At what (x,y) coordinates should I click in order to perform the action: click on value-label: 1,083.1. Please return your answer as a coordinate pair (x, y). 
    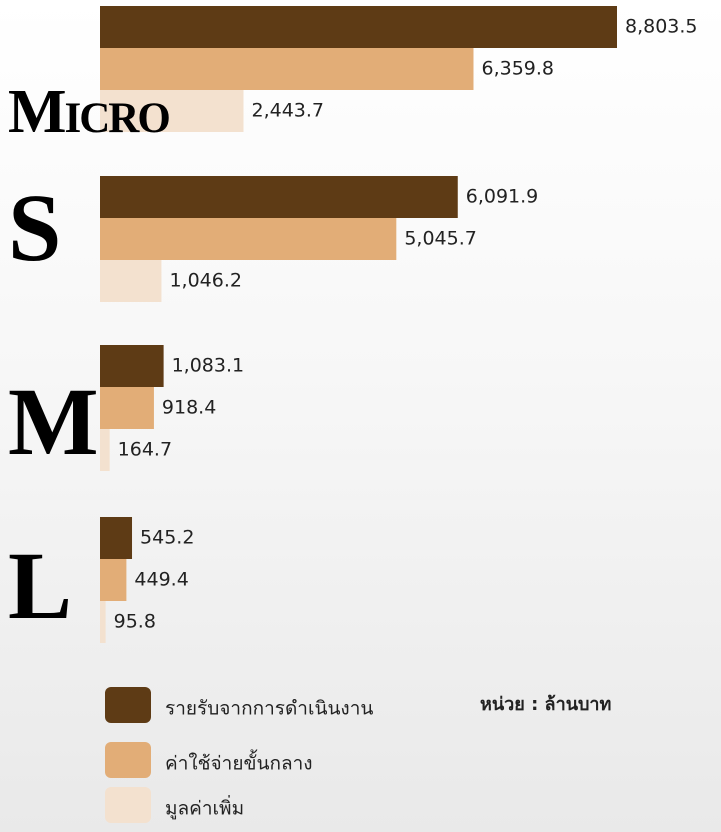
    Looking at the image, I should click on (208, 366).